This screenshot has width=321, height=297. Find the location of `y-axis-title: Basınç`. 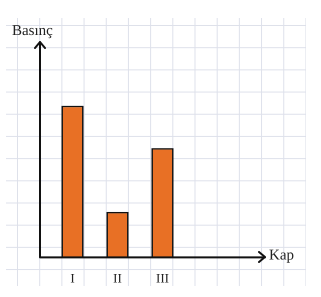

y-axis-title: Basınç is located at coordinates (33, 30).